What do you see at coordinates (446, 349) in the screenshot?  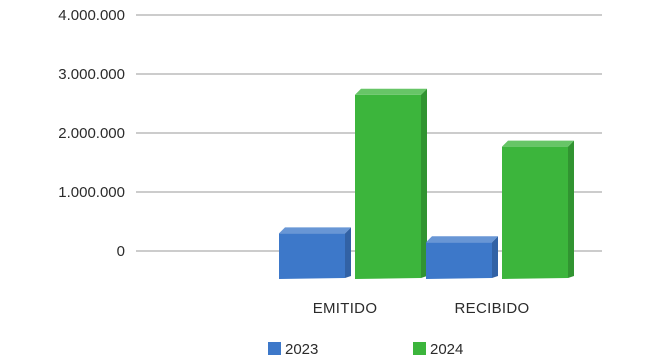 I see `legend-label: 2024` at bounding box center [446, 349].